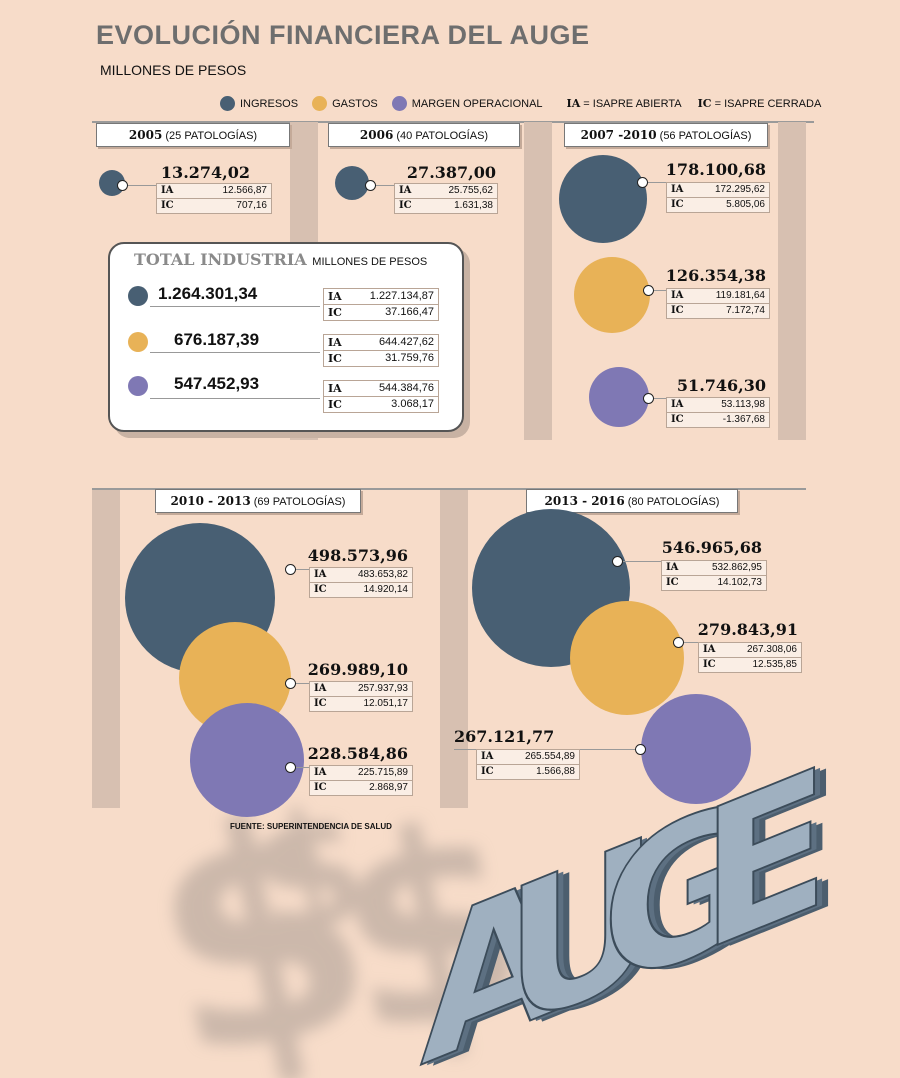  I want to click on total-margen-leader, so click(235, 398).